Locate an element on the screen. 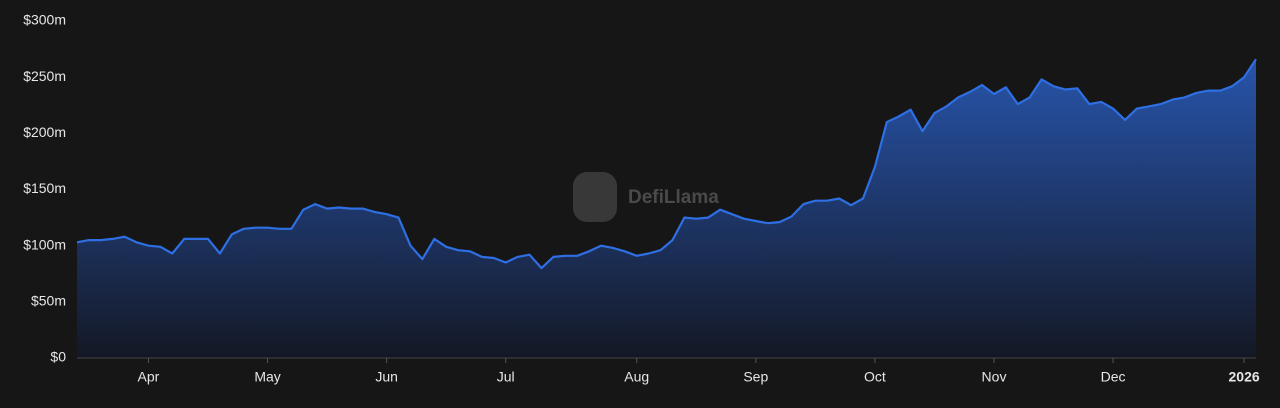 The width and height of the screenshot is (1280, 408). x-tick-label: Jun is located at coordinates (386, 377).